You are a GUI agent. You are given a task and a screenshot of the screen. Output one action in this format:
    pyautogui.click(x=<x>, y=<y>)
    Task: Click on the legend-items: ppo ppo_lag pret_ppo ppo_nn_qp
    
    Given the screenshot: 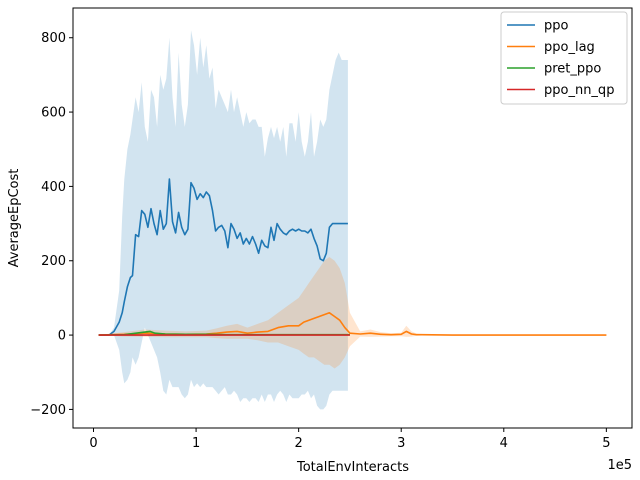 What is the action you would take?
    pyautogui.click(x=560, y=58)
    